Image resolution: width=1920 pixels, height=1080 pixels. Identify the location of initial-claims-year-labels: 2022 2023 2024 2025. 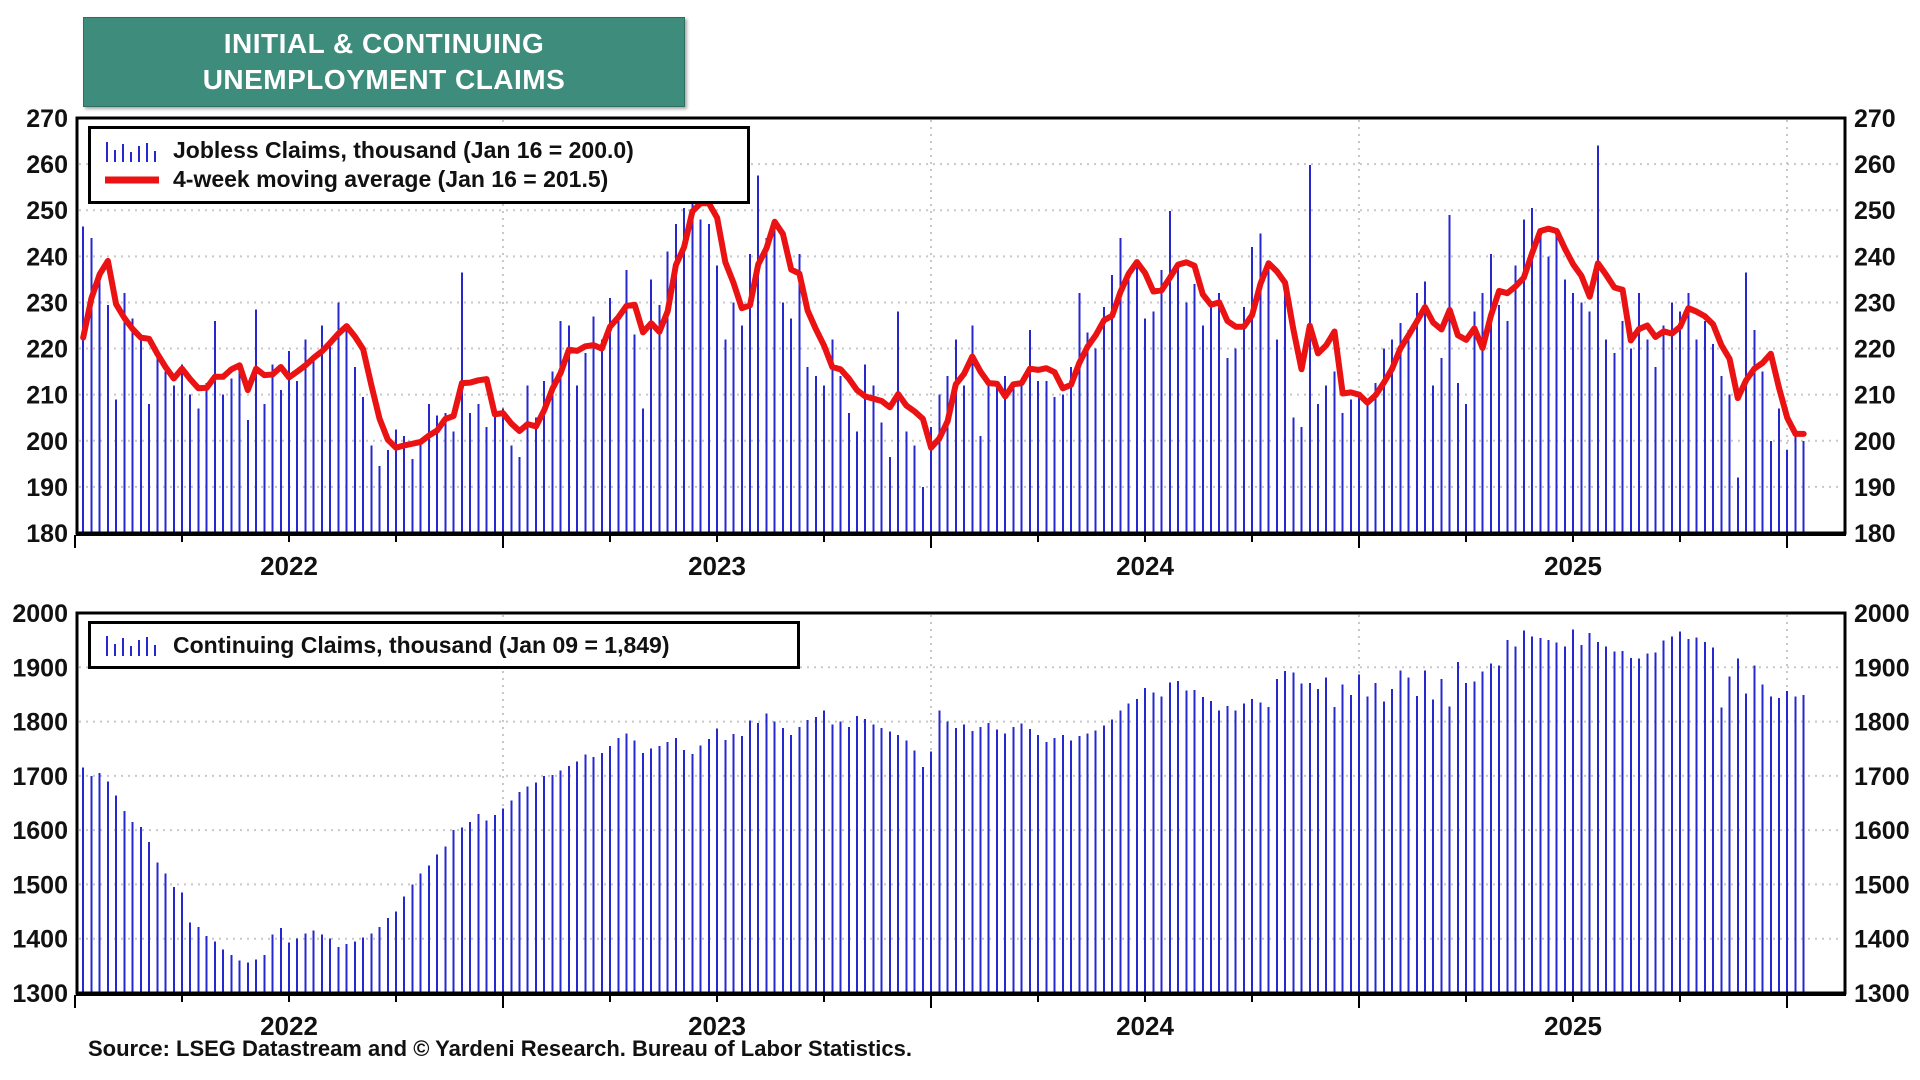
(931, 566).